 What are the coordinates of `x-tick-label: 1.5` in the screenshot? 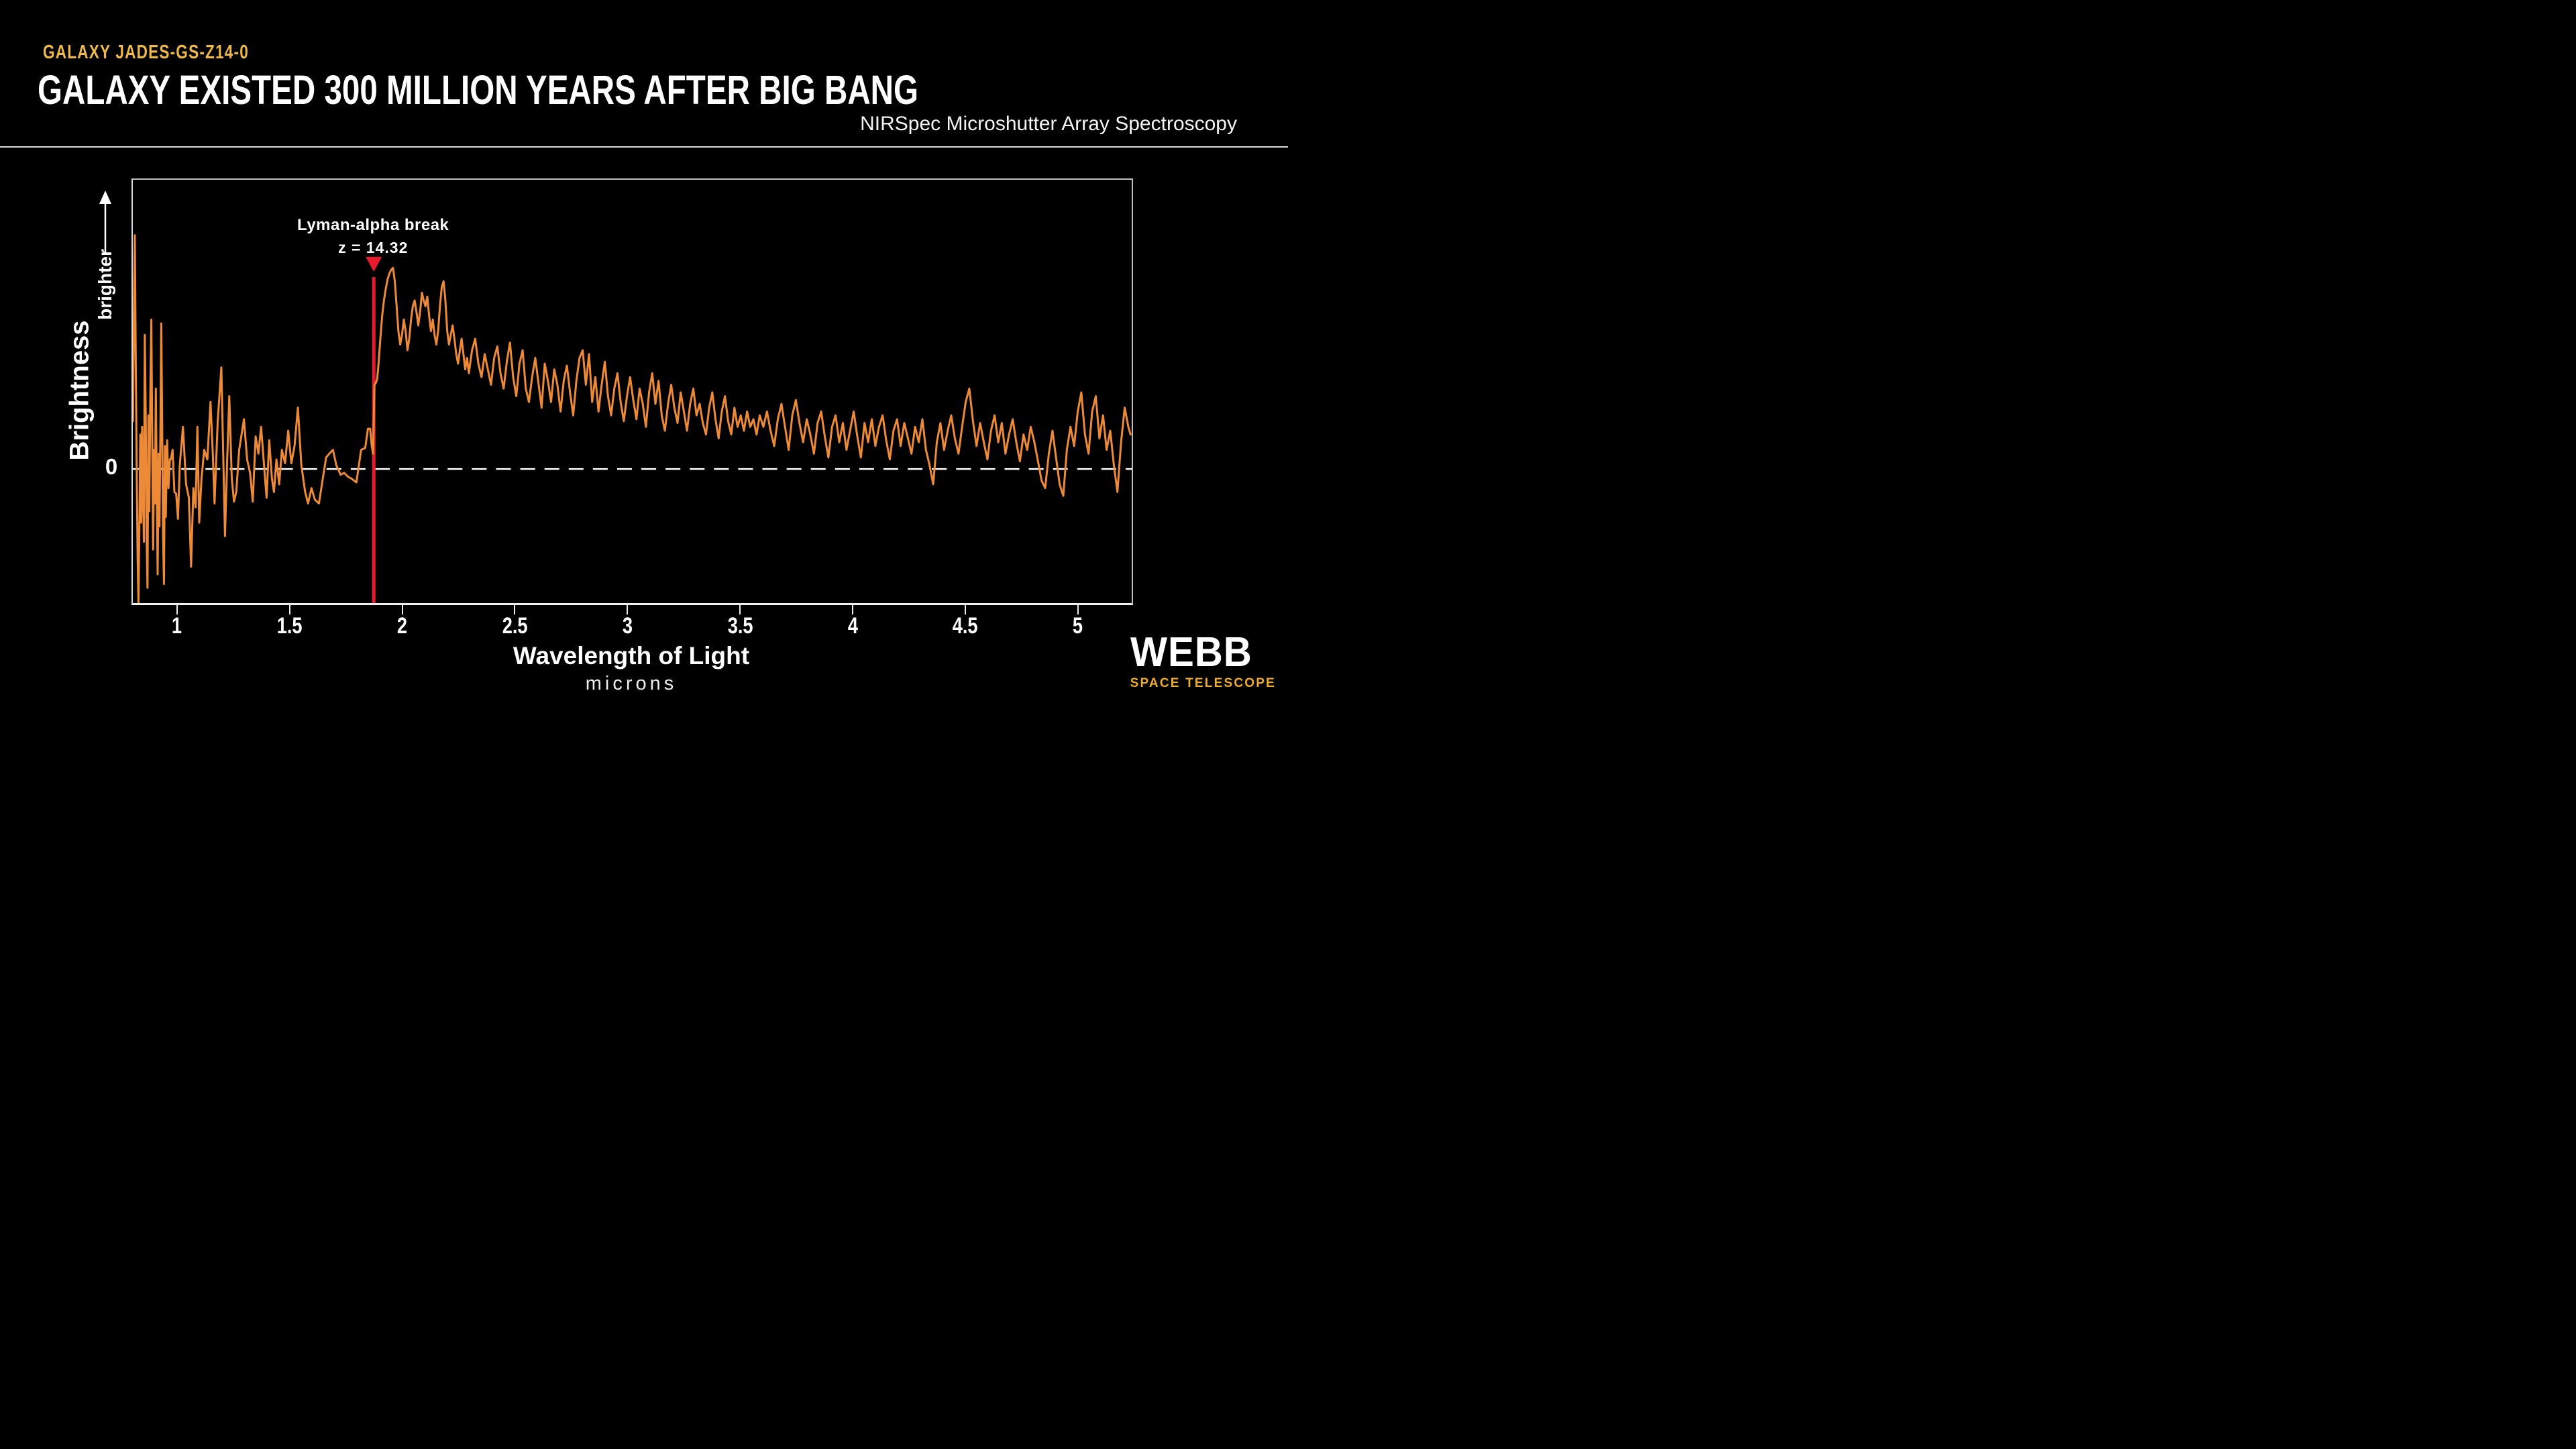 It's located at (289, 626).